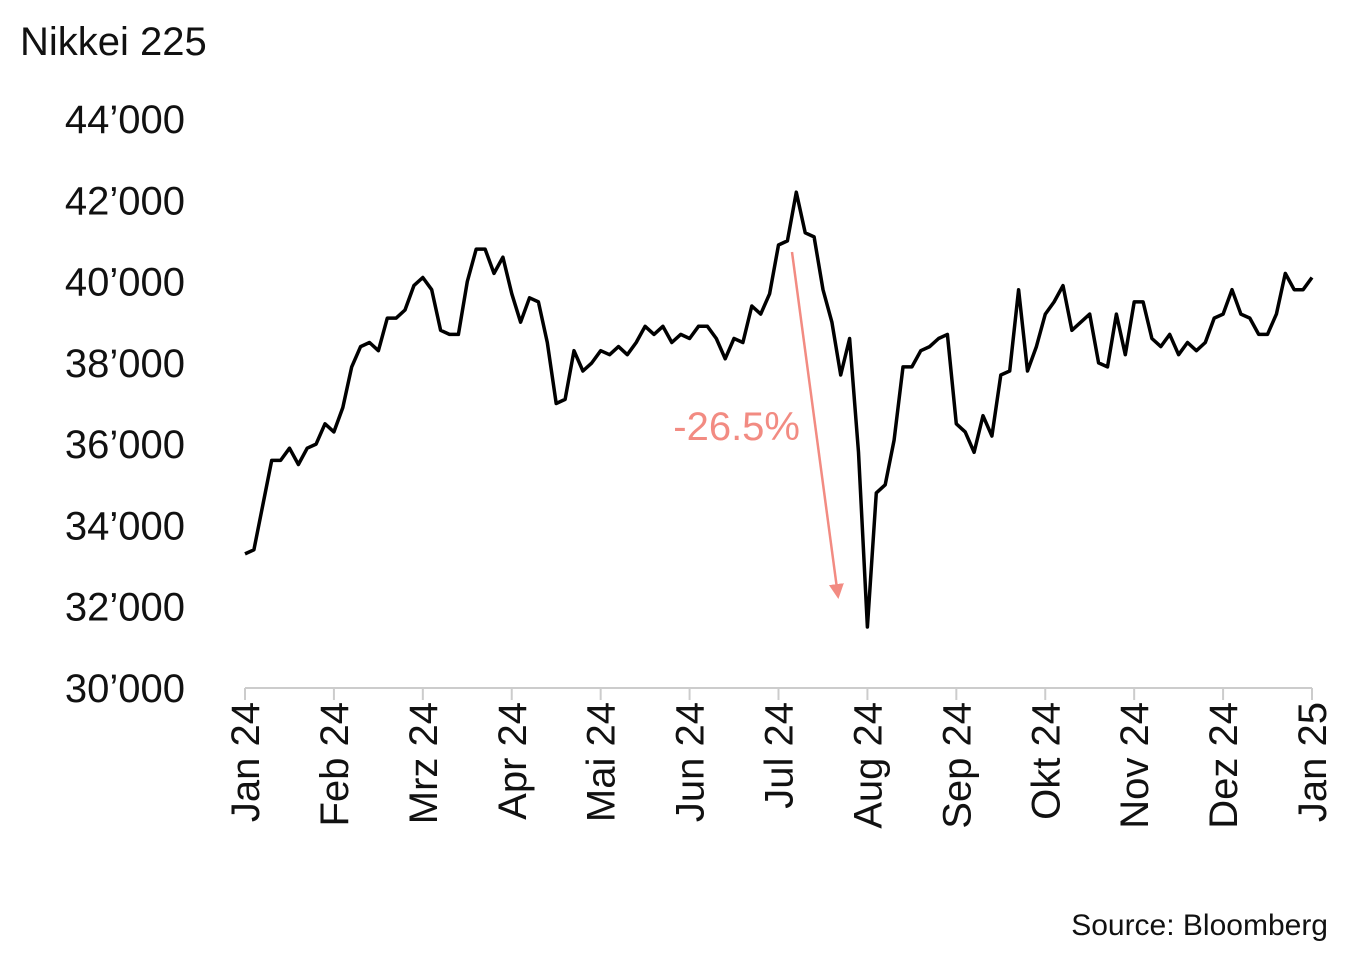 Image resolution: width=1366 pixels, height=965 pixels. What do you see at coordinates (691, 762) in the screenshot?
I see `x-tick-label: Jun 24` at bounding box center [691, 762].